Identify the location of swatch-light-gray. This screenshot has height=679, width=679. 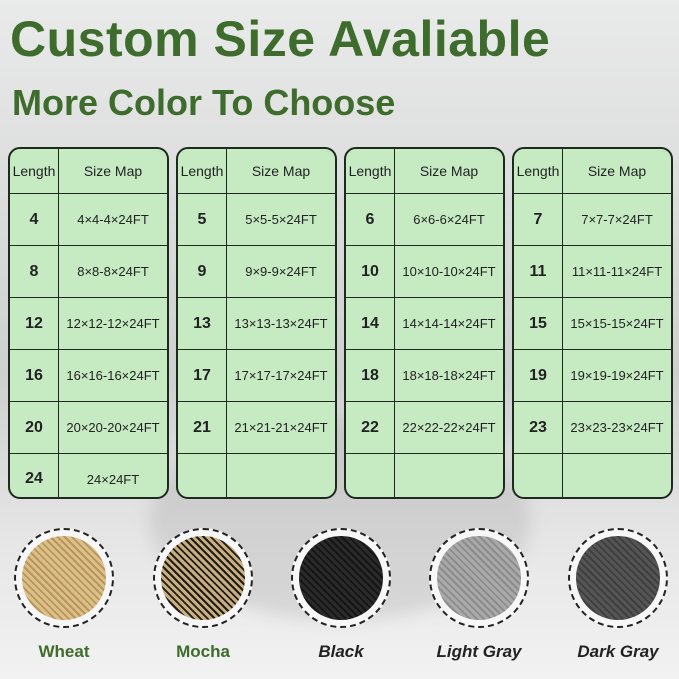
(479, 578).